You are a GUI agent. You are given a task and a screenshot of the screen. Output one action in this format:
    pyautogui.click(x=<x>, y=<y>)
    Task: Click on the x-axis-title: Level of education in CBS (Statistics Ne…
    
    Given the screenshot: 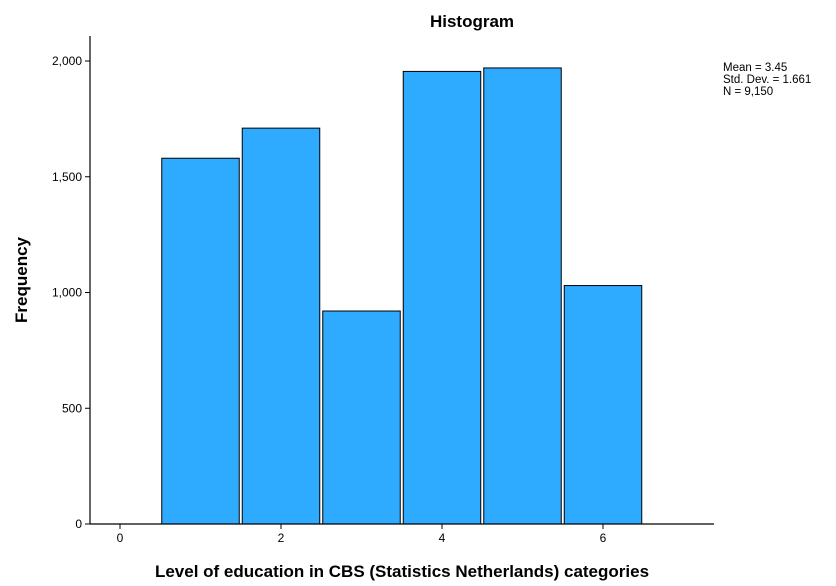 What is the action you would take?
    pyautogui.click(x=402, y=571)
    